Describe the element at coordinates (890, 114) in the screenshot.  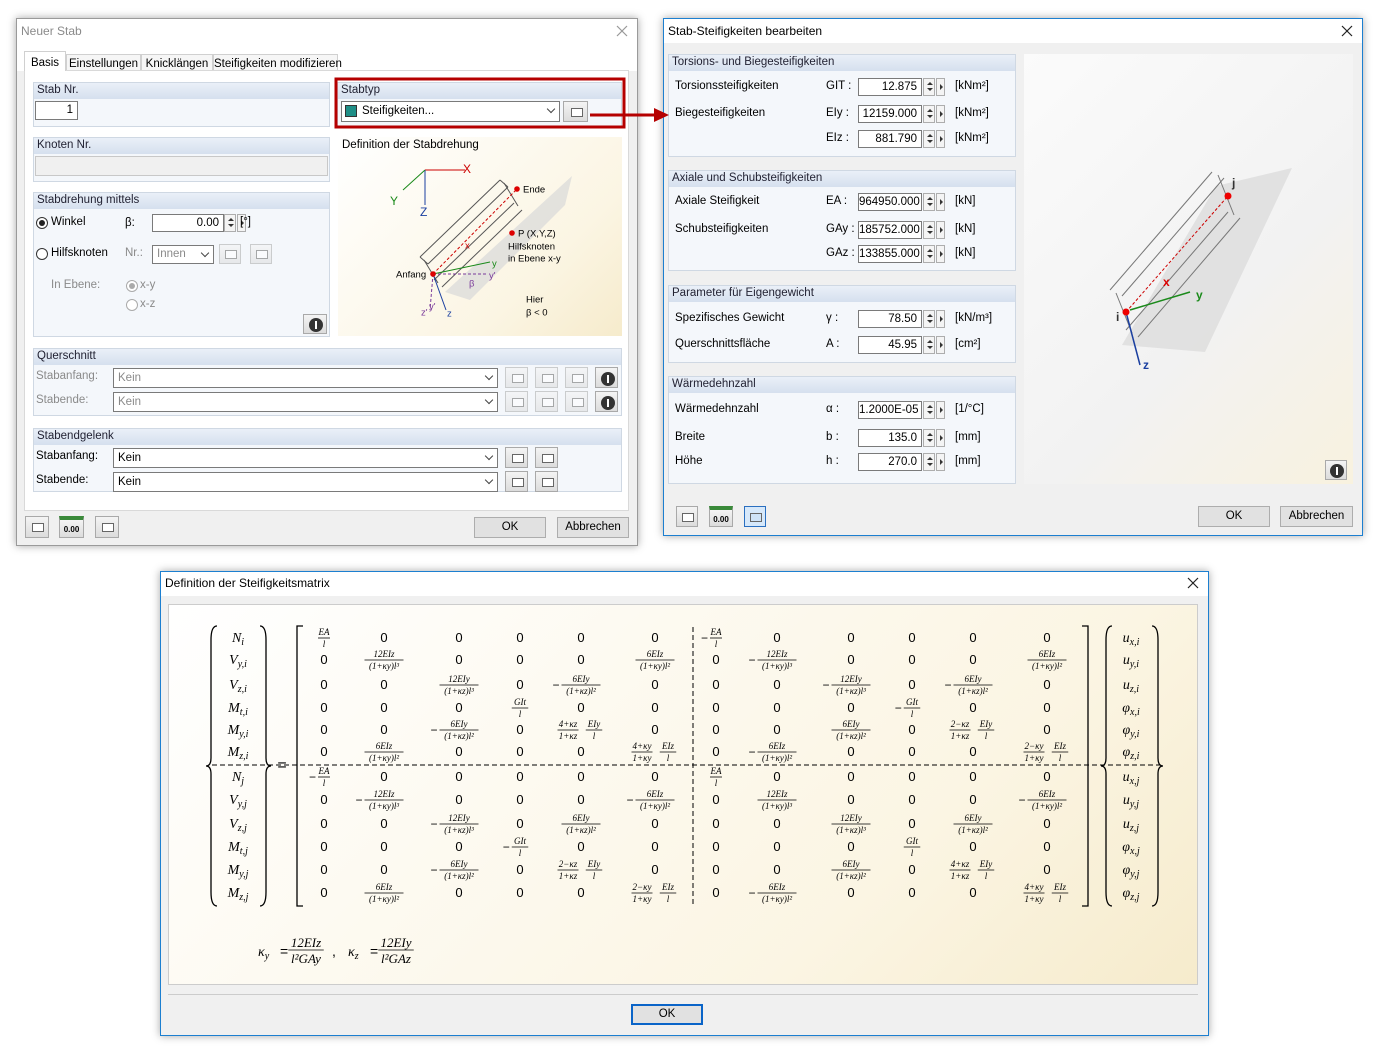
I see `input-field: 12159.000` at that location.